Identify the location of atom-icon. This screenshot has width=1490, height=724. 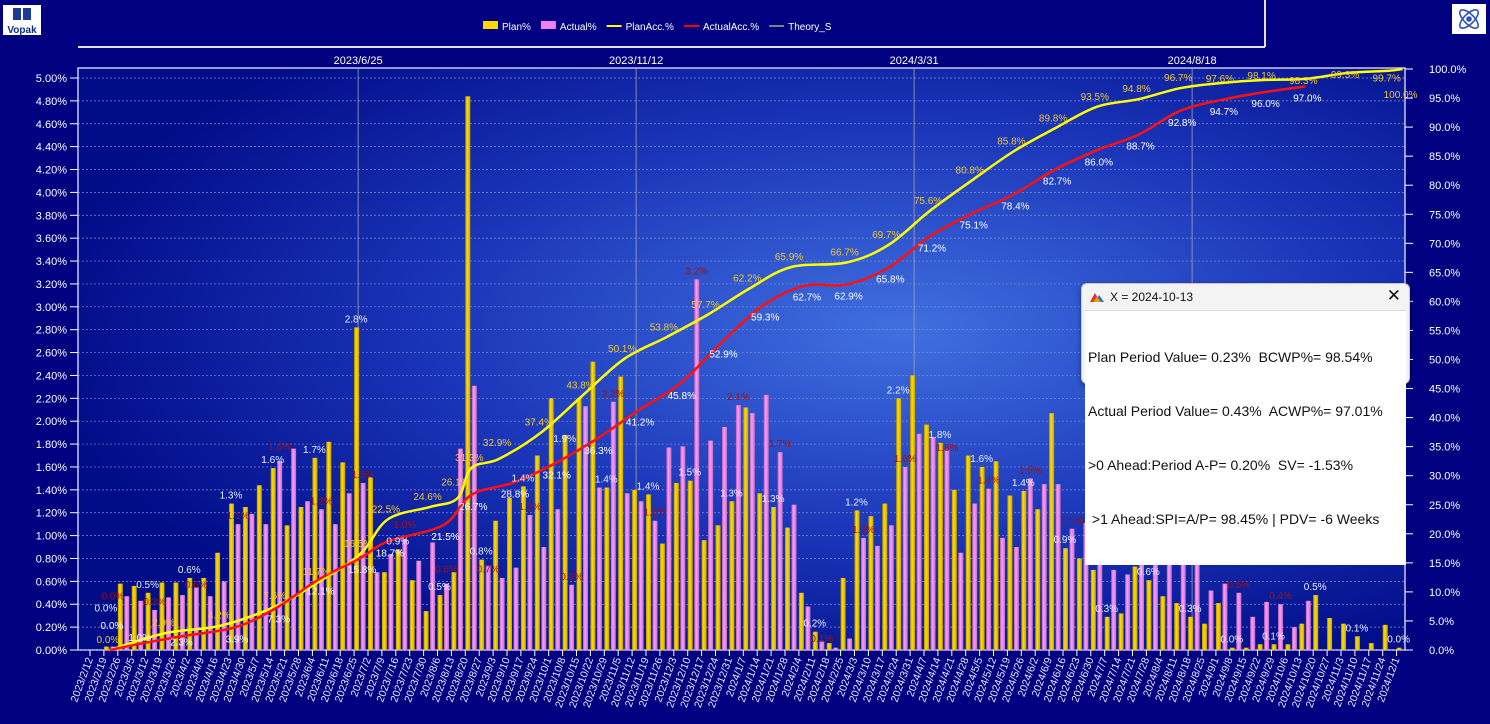
(1469, 19).